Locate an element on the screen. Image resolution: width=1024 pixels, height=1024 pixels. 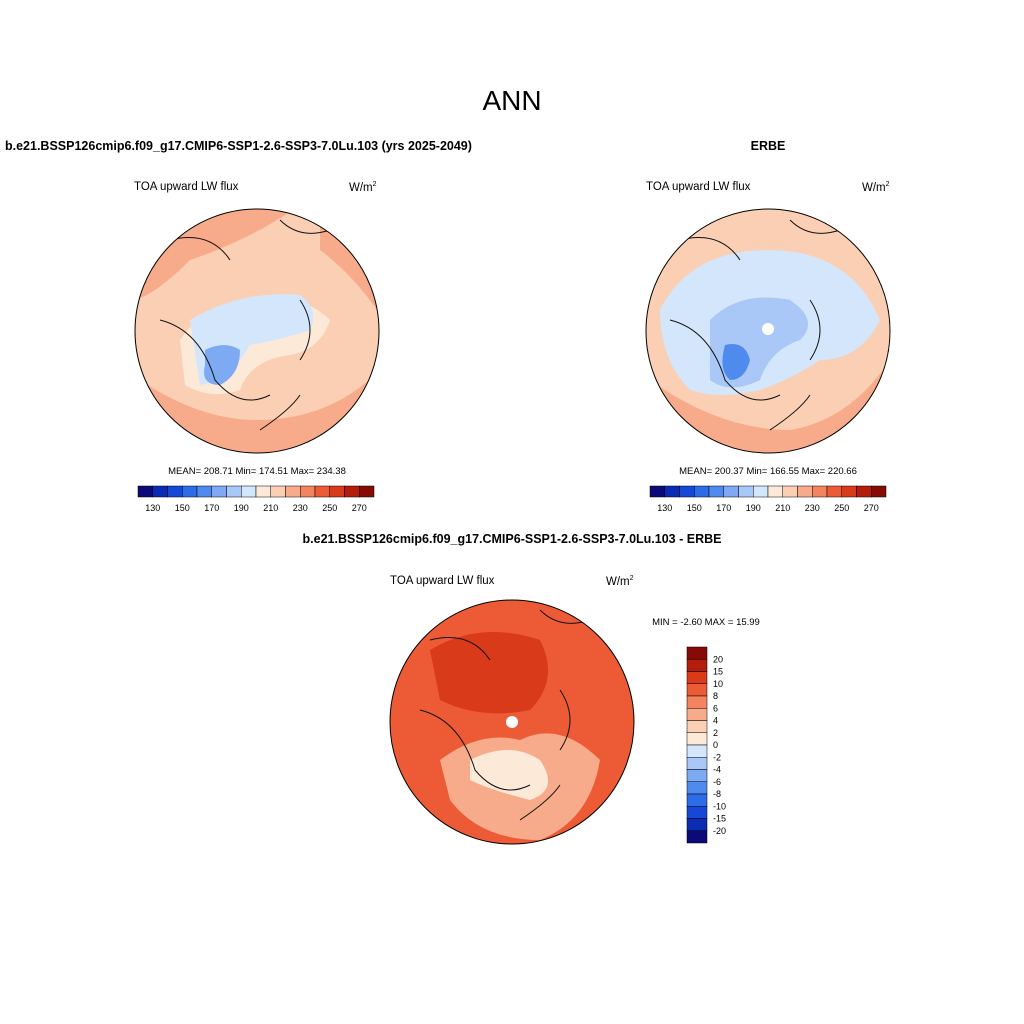
colorbar-label: 2 is located at coordinates (715, 733).